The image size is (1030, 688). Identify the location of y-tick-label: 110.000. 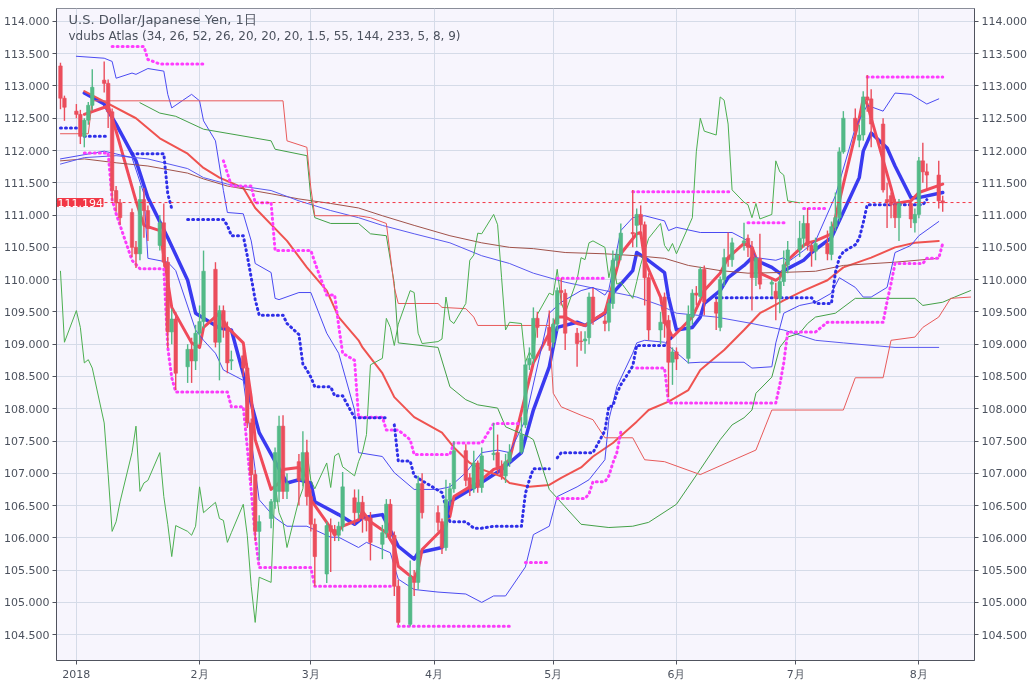
(27, 280).